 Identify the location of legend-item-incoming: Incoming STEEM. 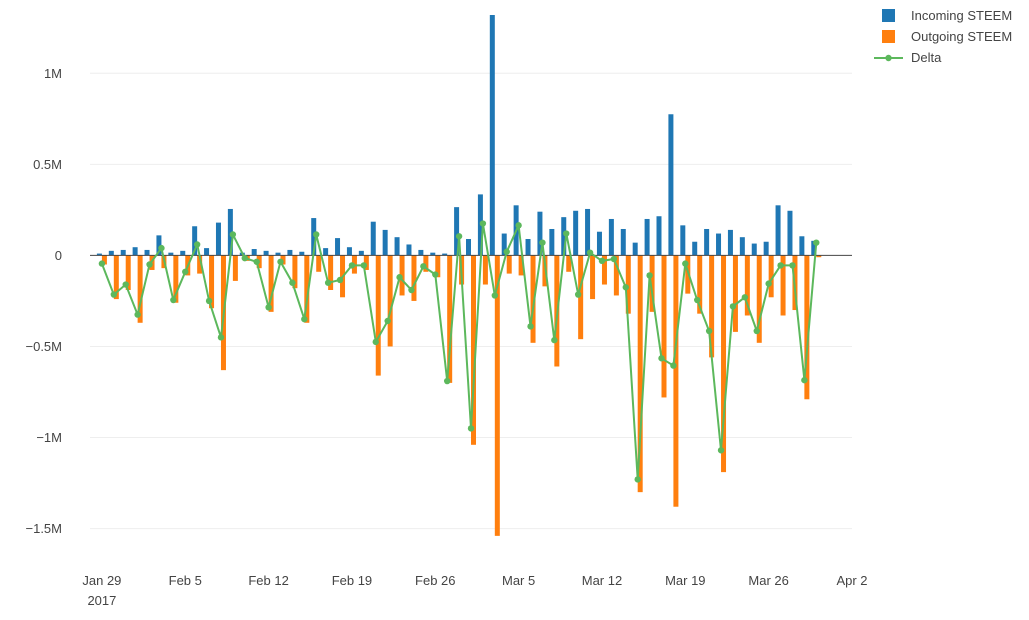
(947, 15).